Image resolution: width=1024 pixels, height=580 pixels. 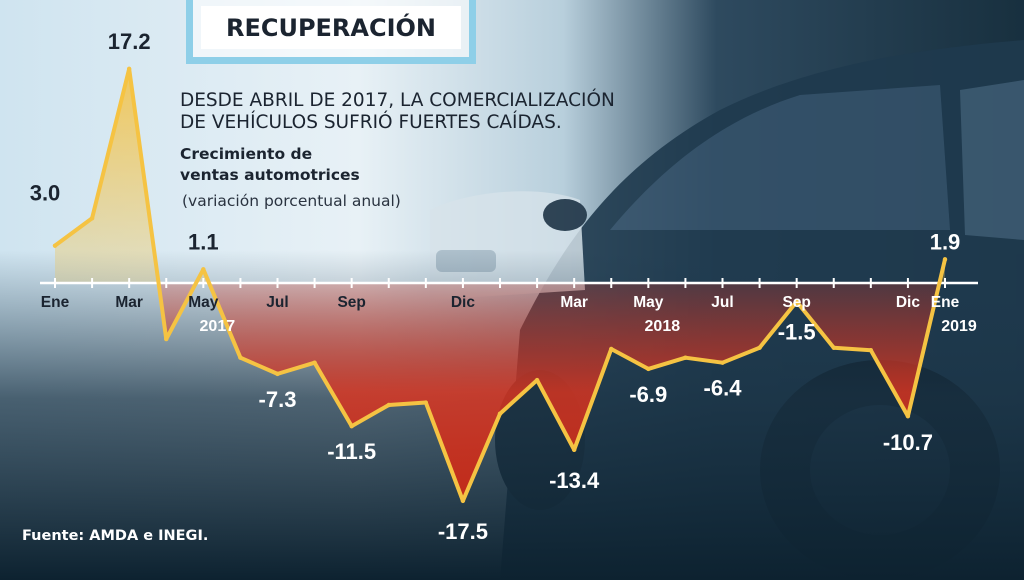 What do you see at coordinates (278, 399) in the screenshot?
I see `data-value-label: -7.3` at bounding box center [278, 399].